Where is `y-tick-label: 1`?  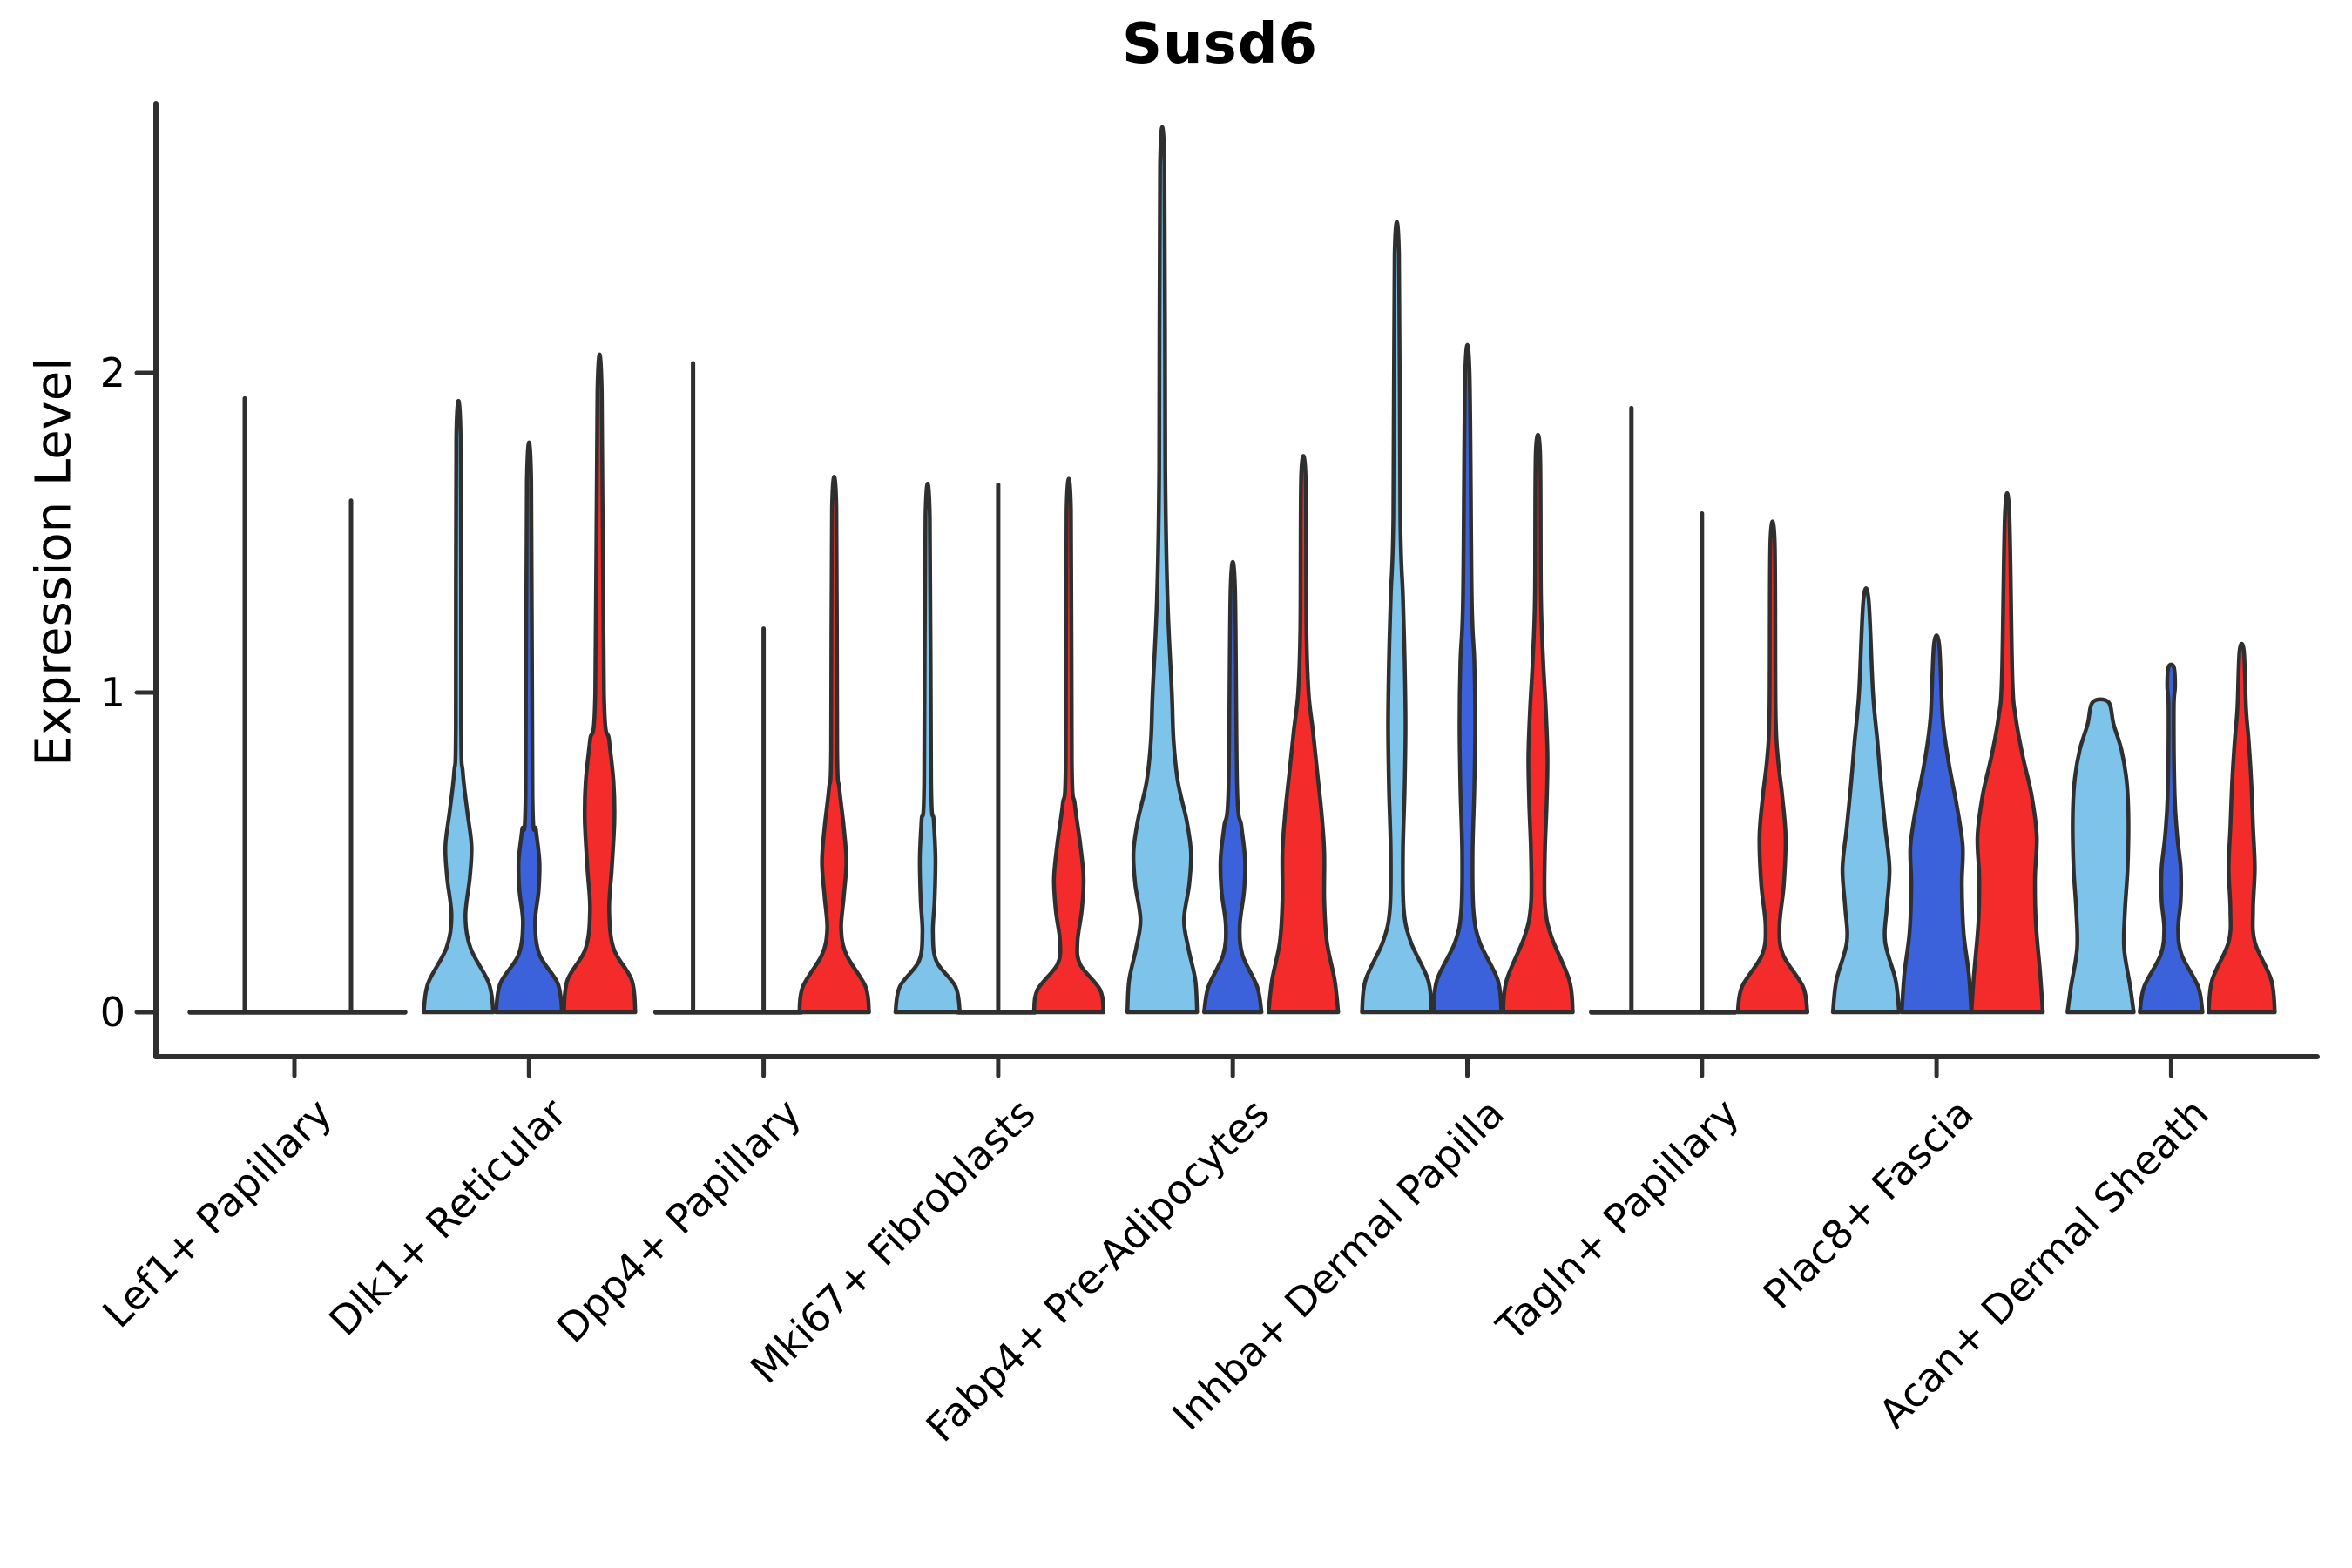 y-tick-label: 1 is located at coordinates (112, 692).